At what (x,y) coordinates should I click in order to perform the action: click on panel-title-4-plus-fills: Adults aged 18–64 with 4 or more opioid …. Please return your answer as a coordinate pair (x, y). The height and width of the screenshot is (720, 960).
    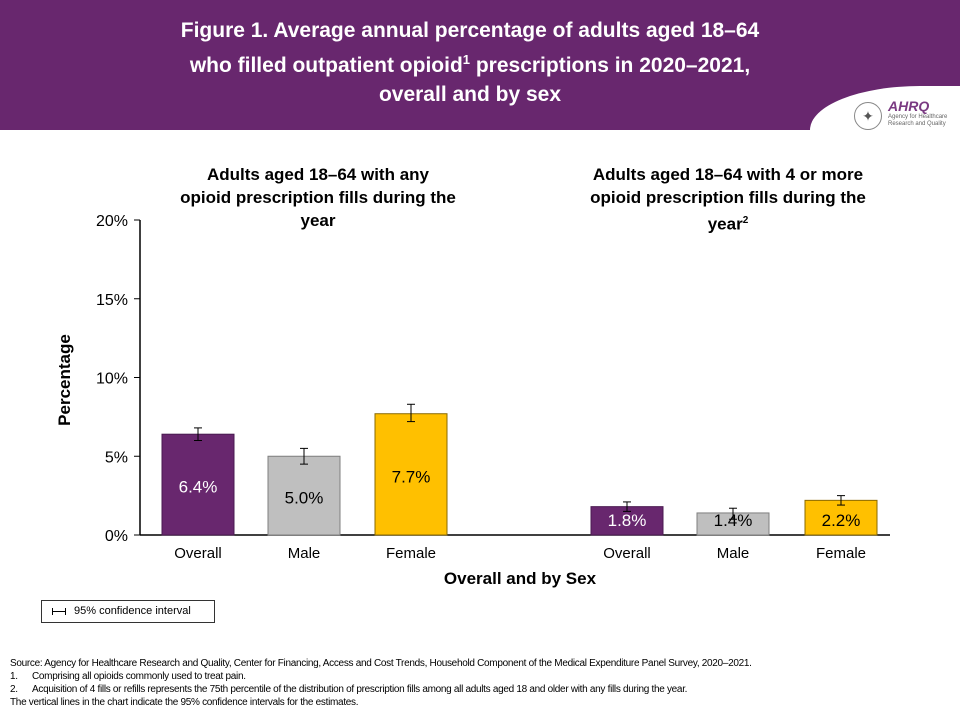
    Looking at the image, I should click on (728, 199).